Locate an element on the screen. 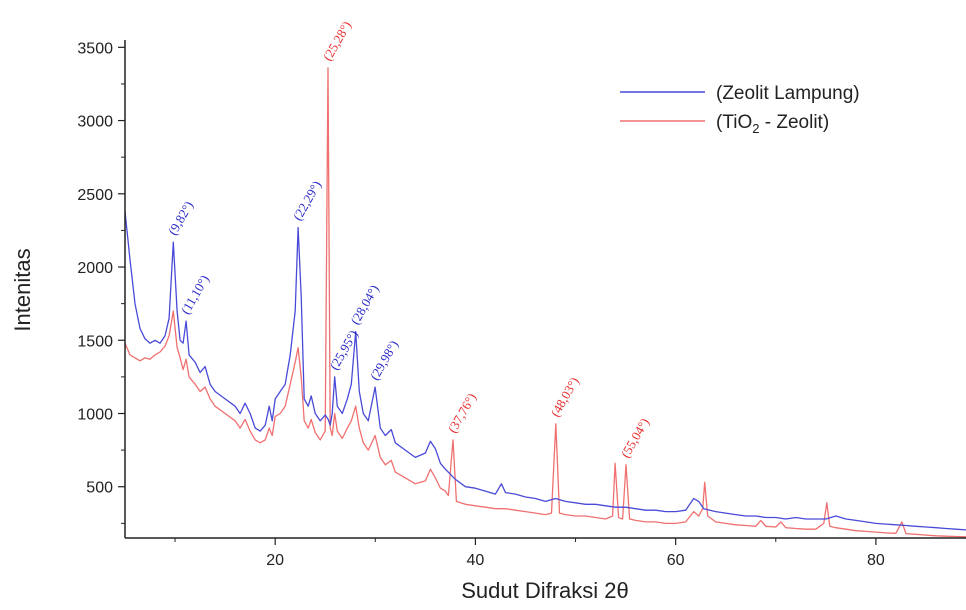 This screenshot has width=966, height=610. x-axis-title: Sudut Difraksi 2θ is located at coordinates (545, 590).